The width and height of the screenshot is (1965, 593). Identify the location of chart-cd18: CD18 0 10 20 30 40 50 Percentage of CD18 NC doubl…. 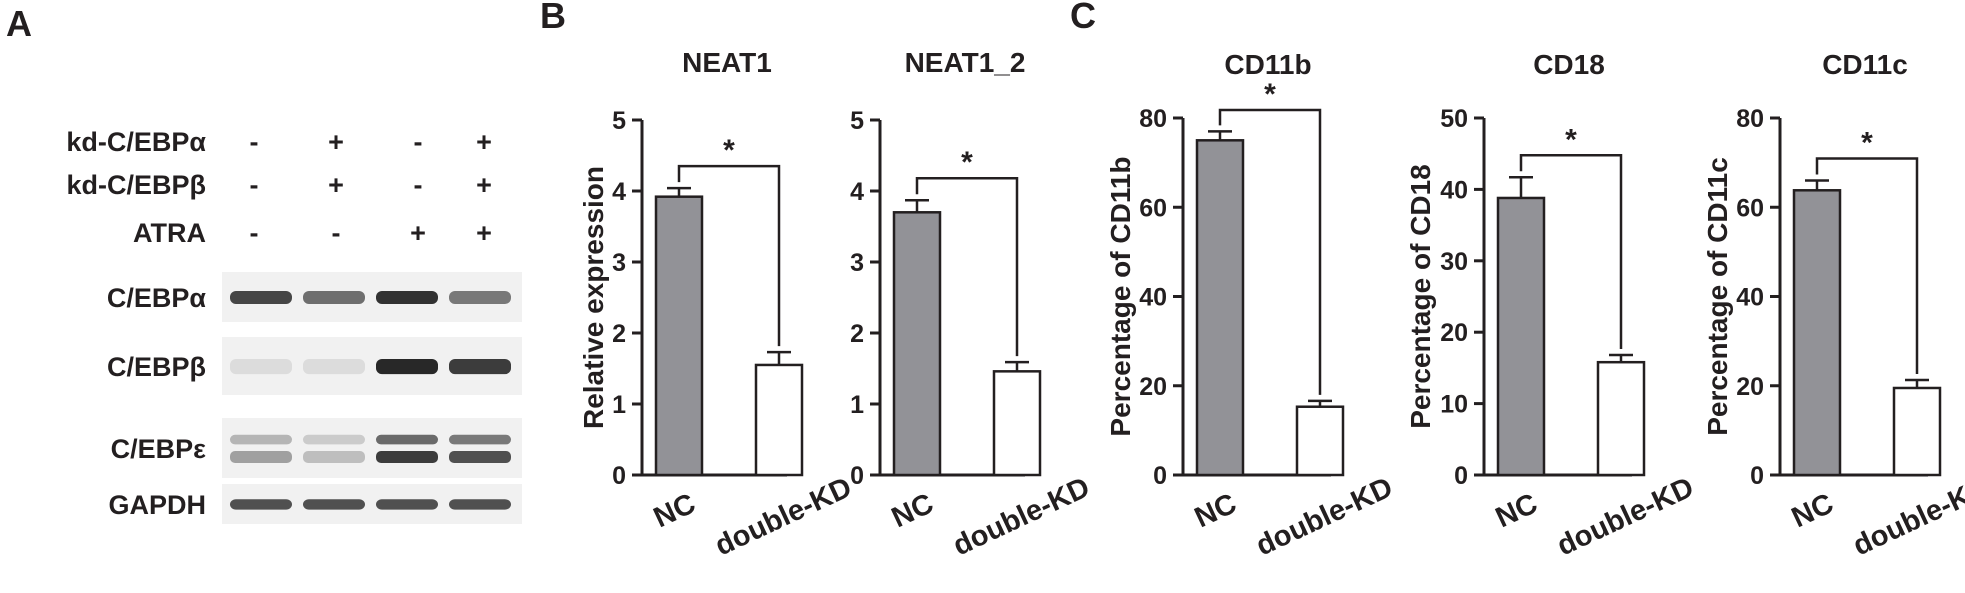
(1552, 305).